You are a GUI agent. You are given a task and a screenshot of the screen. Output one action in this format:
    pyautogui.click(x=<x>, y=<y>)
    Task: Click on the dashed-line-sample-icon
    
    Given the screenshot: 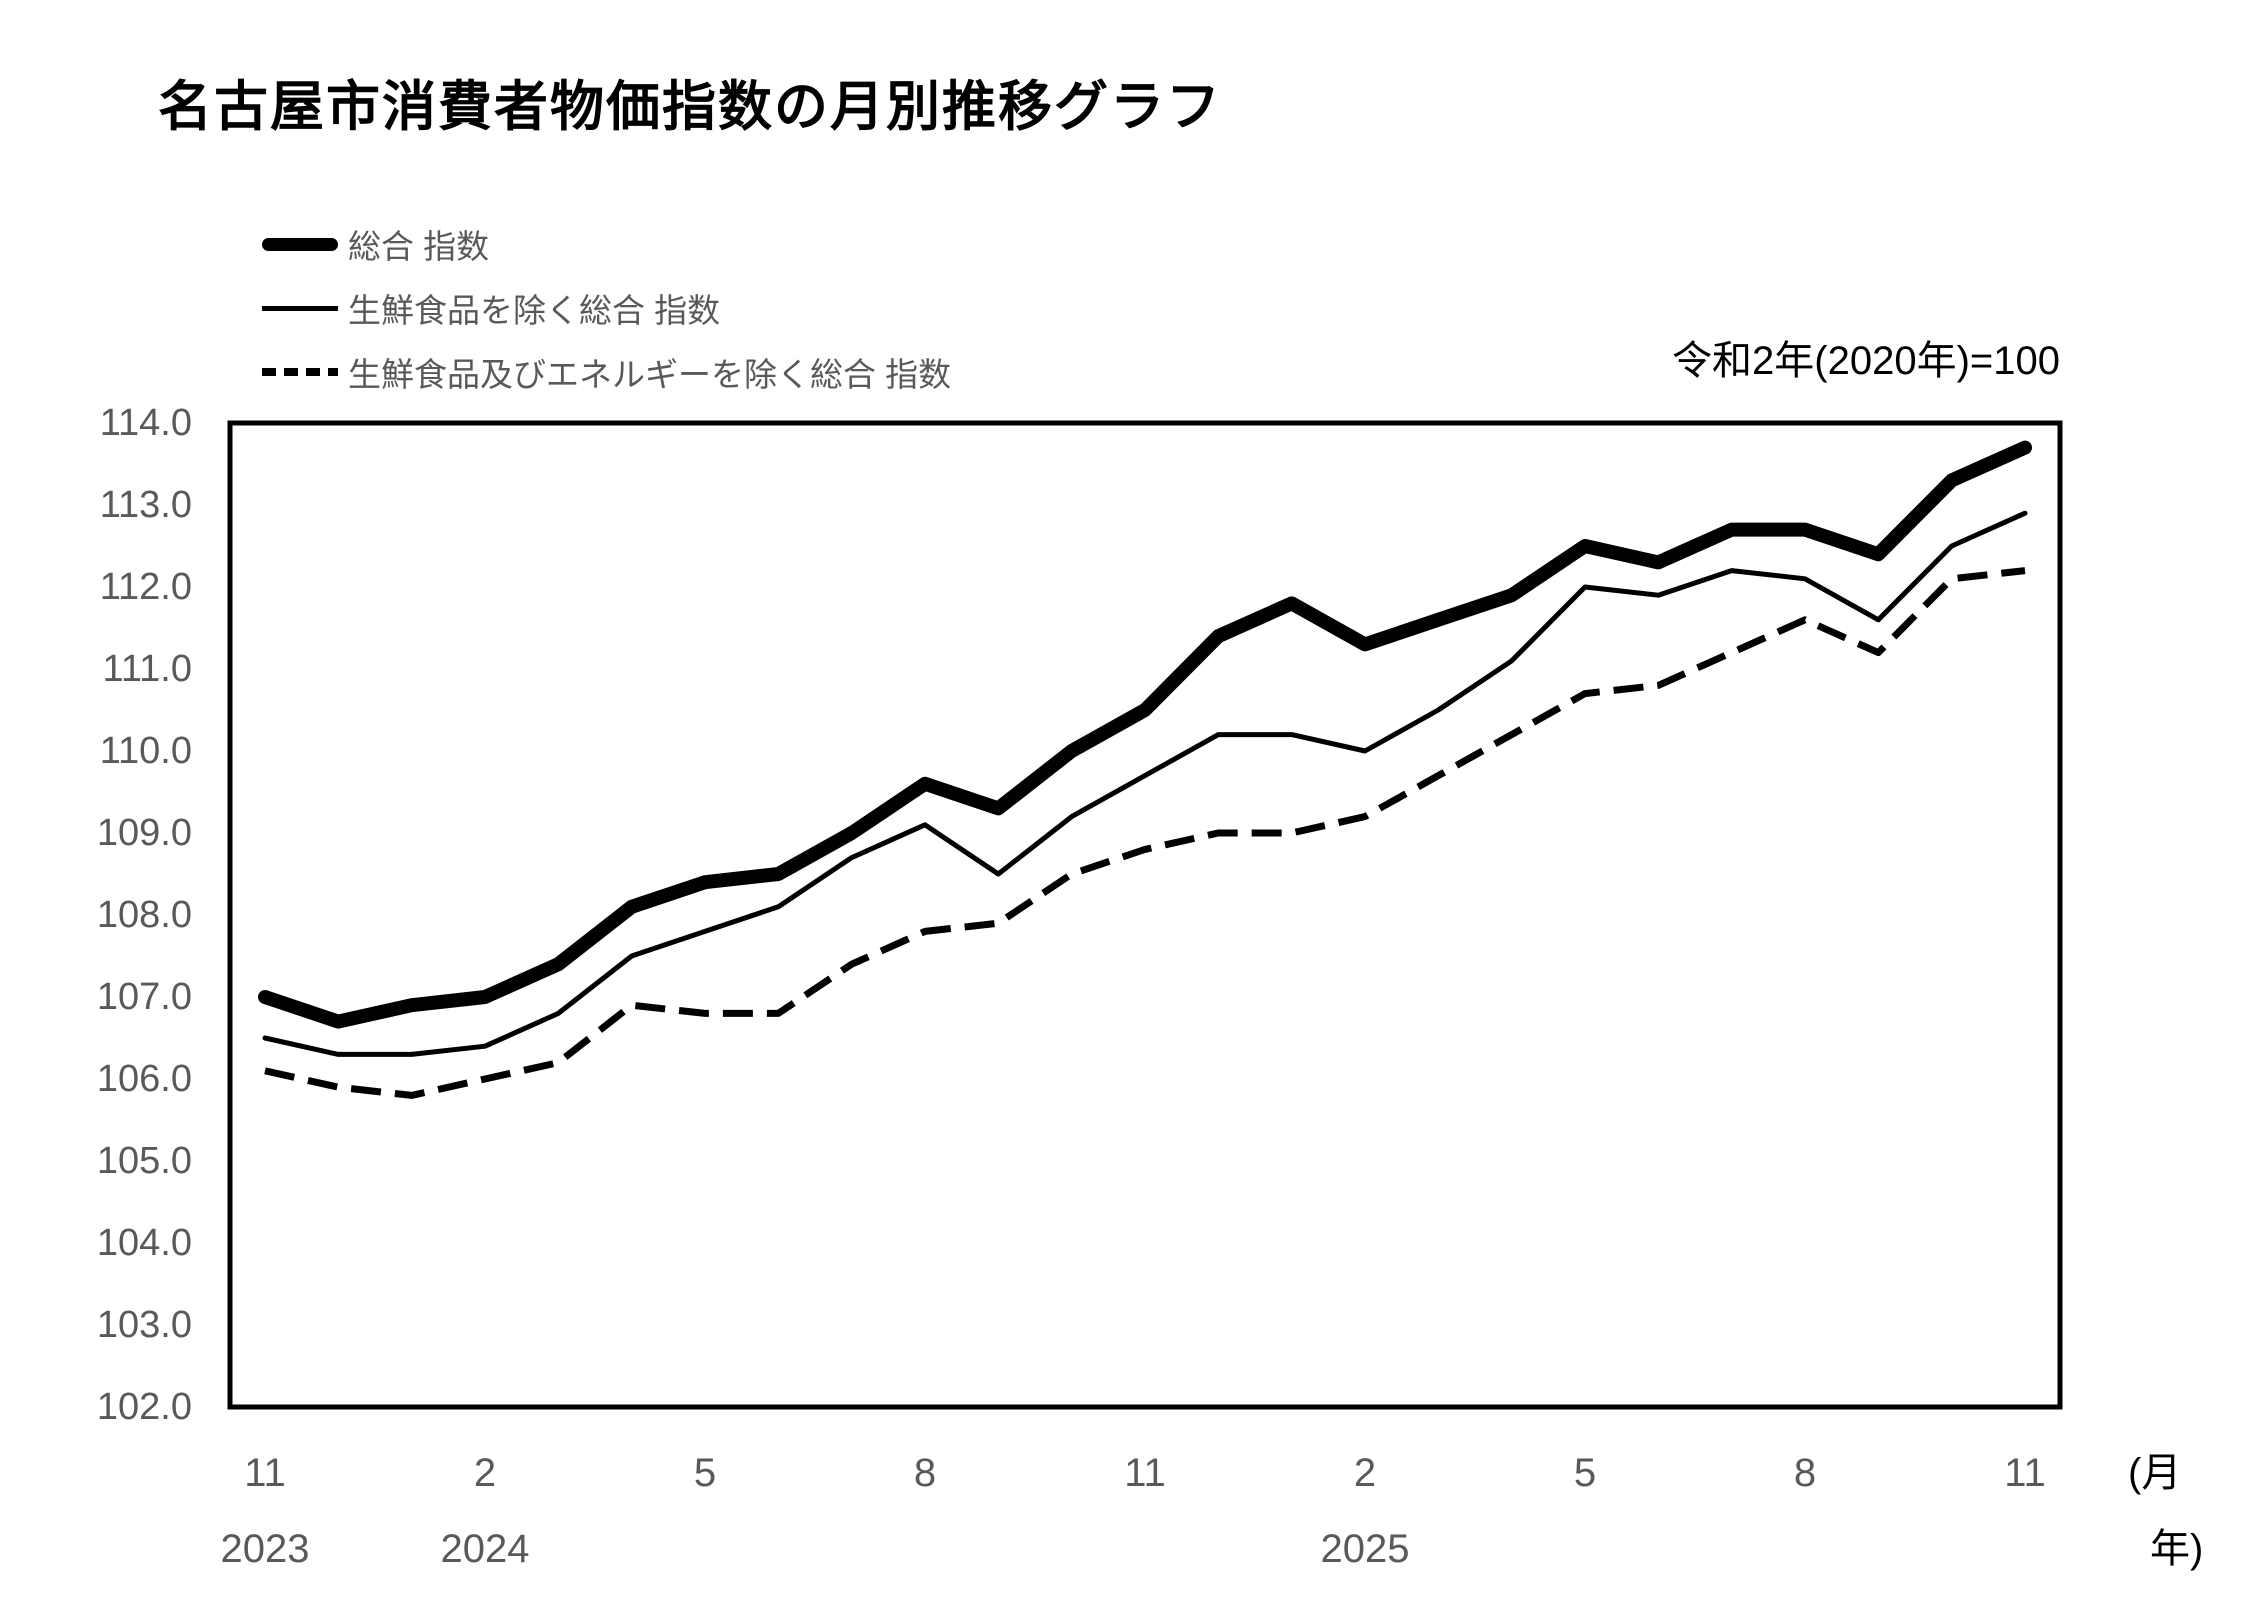 What is the action you would take?
    pyautogui.click(x=300, y=372)
    